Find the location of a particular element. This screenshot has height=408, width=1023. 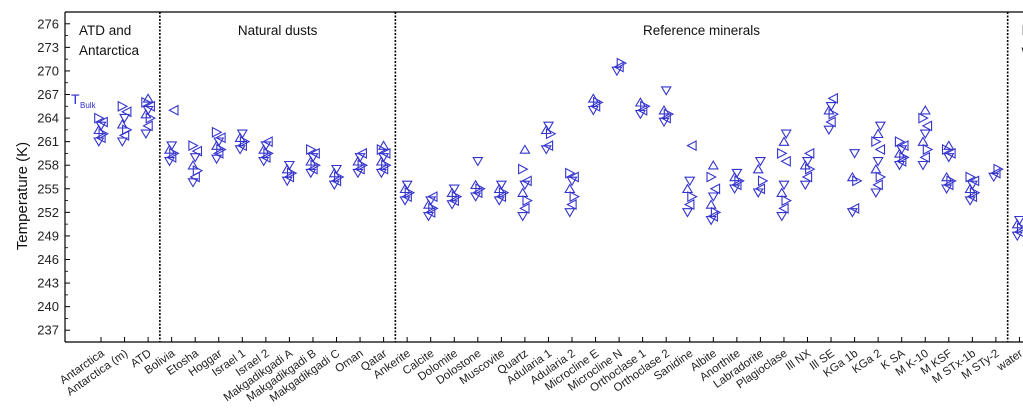

y-tick-label: 237 is located at coordinates (48, 330).